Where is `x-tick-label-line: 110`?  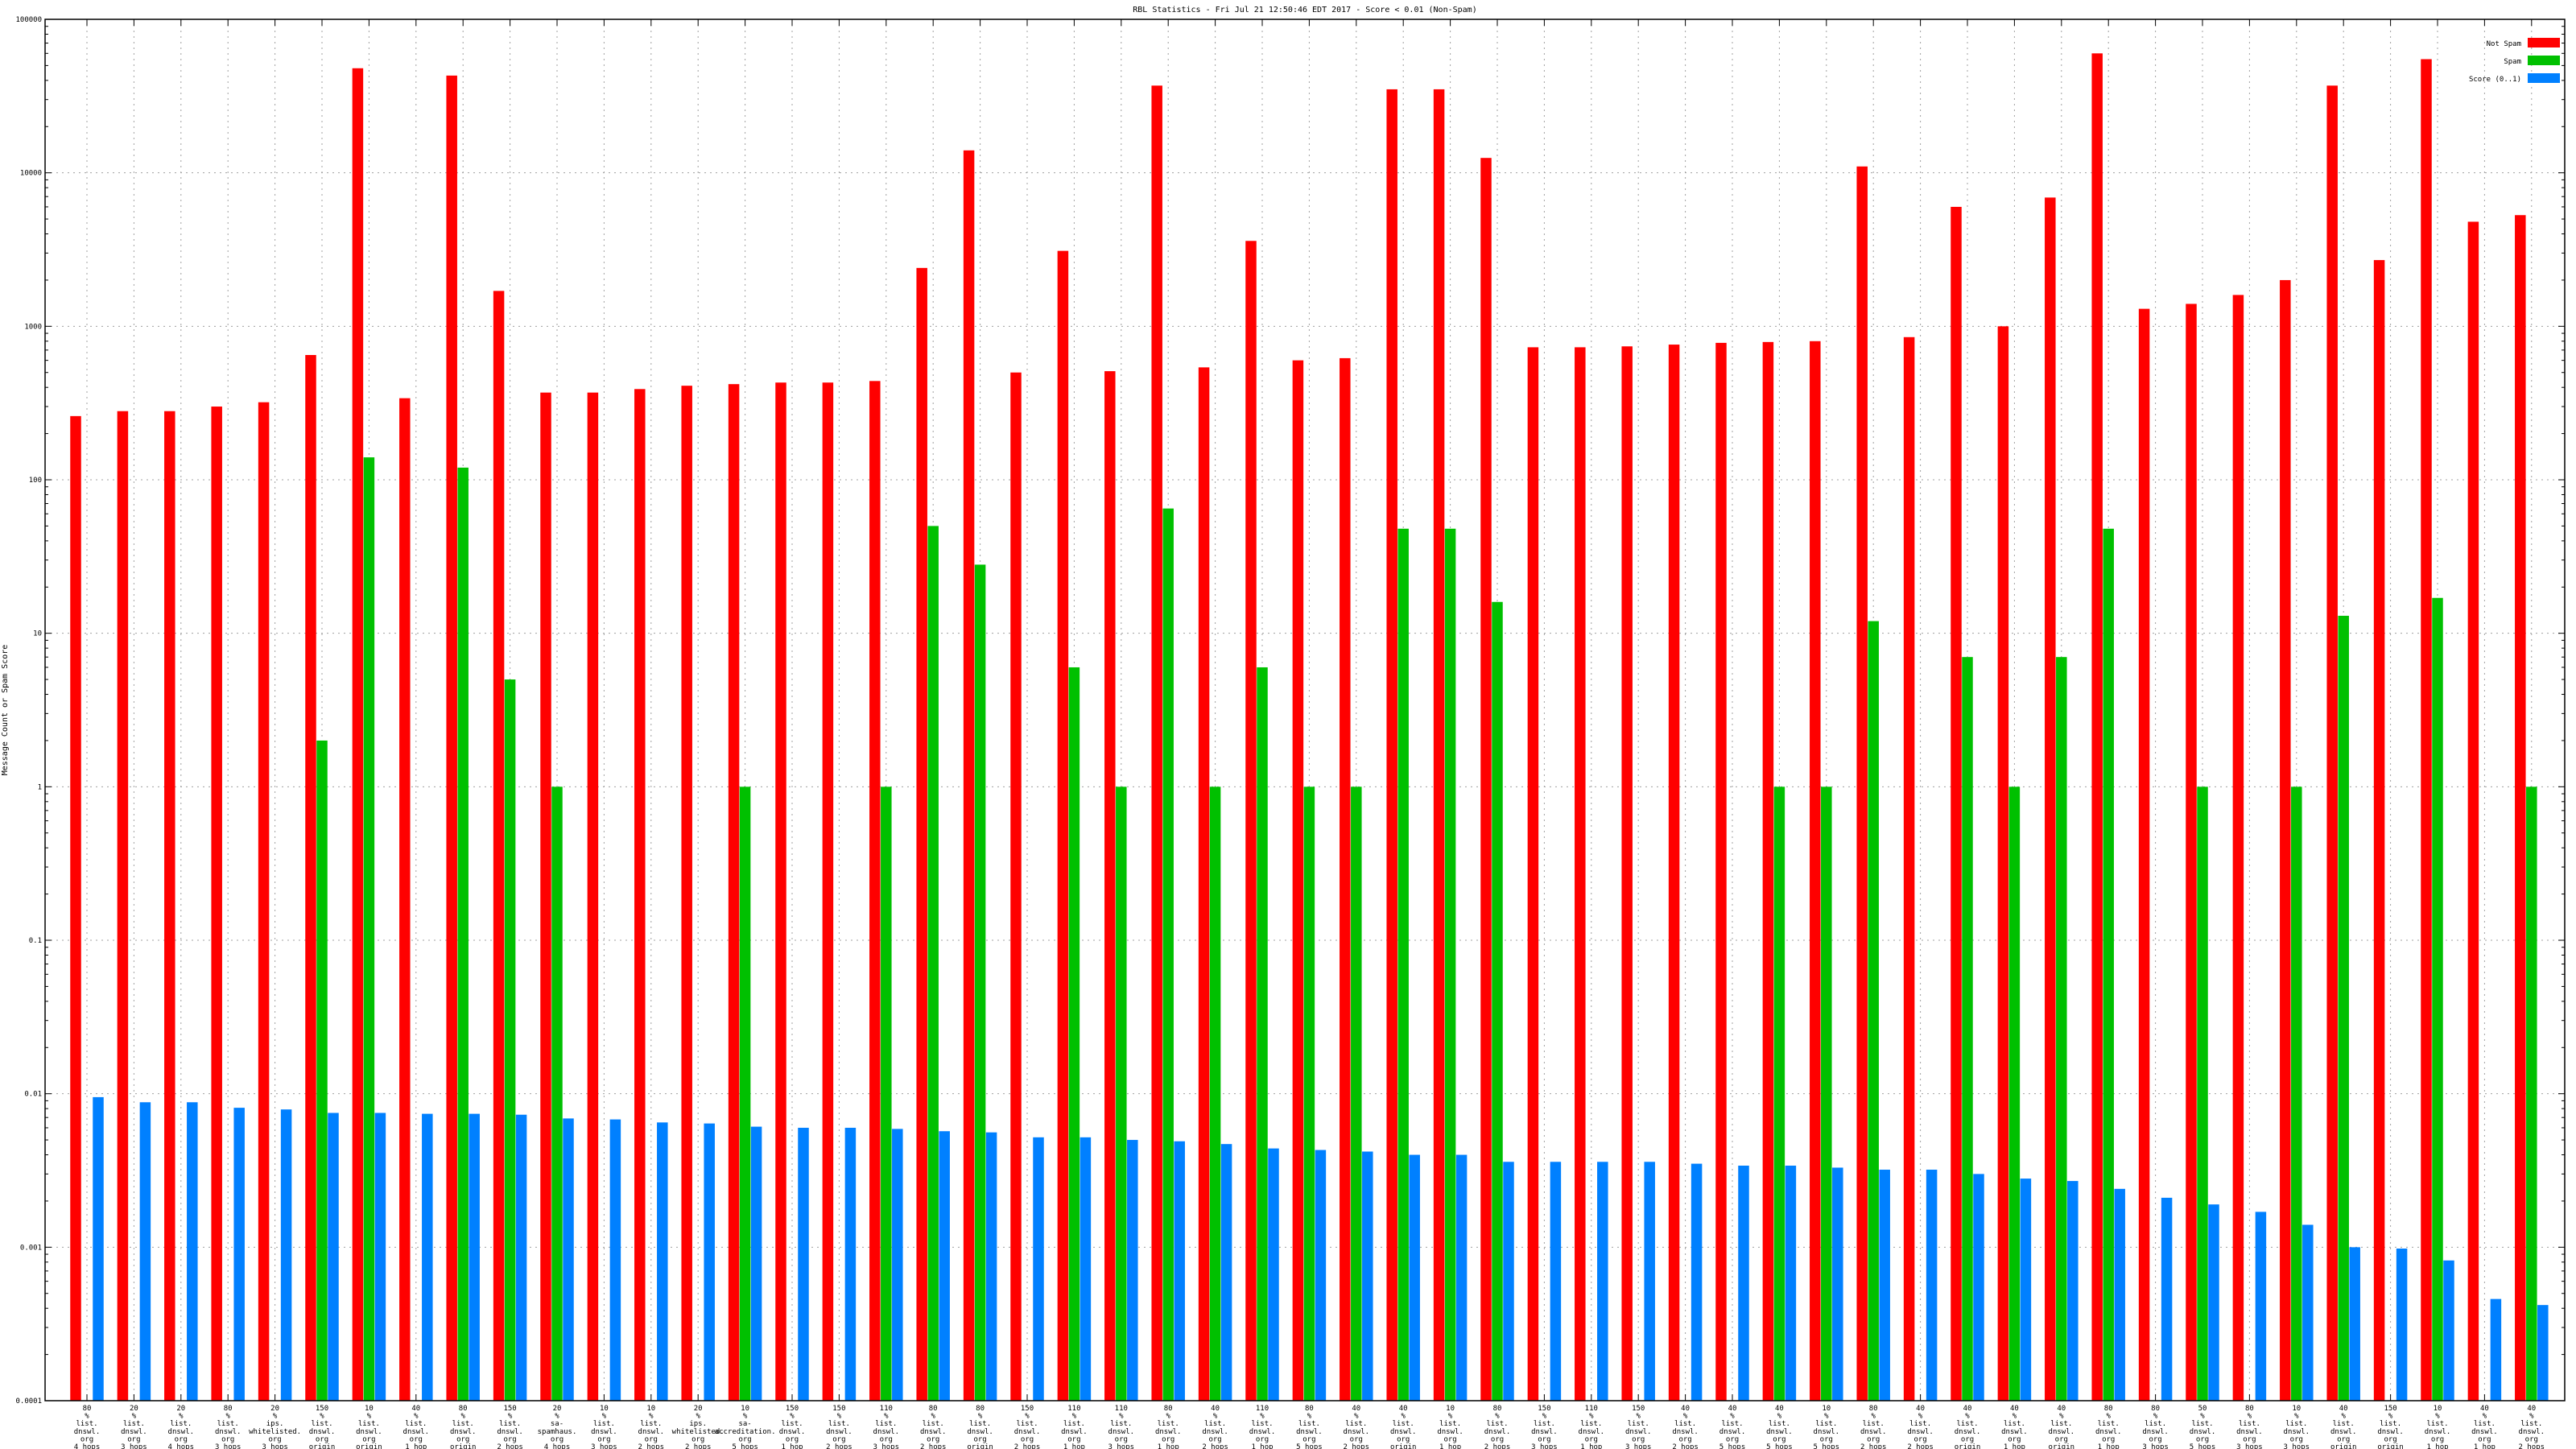 x-tick-label-line: 110 is located at coordinates (886, 1409).